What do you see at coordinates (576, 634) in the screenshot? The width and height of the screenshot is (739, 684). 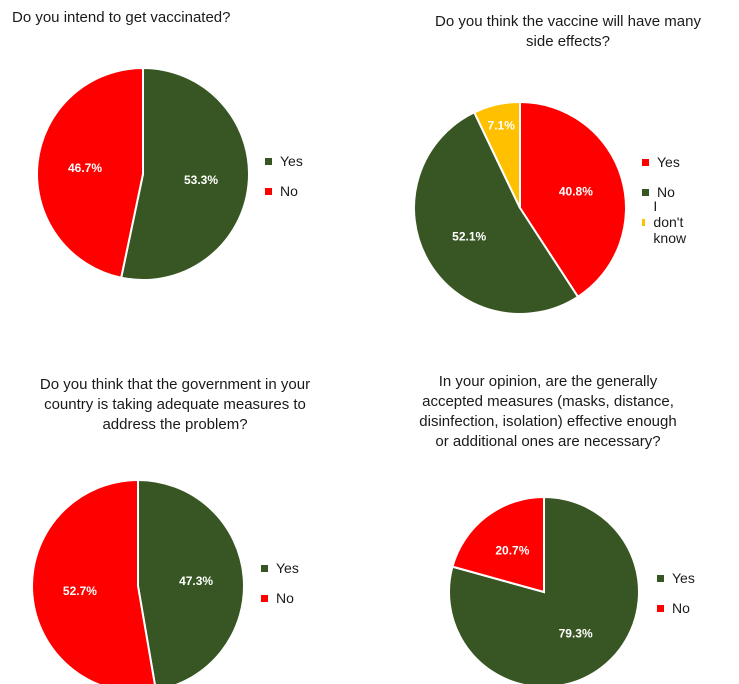 I see `pie-data-label: 79.3%` at bounding box center [576, 634].